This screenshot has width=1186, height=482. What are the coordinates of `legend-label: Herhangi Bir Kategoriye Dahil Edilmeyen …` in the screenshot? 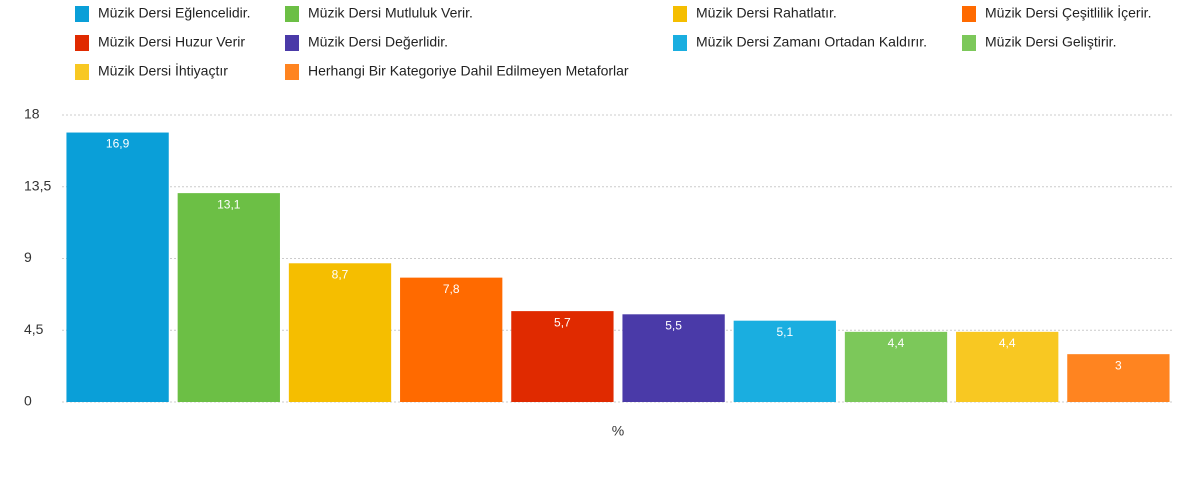 It's located at (468, 71).